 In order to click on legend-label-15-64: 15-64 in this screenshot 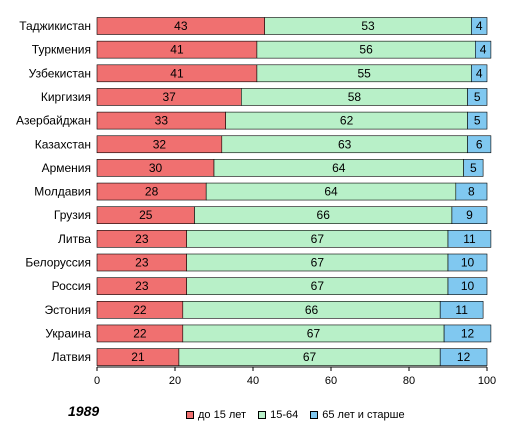, I will do `click(284, 415)`.